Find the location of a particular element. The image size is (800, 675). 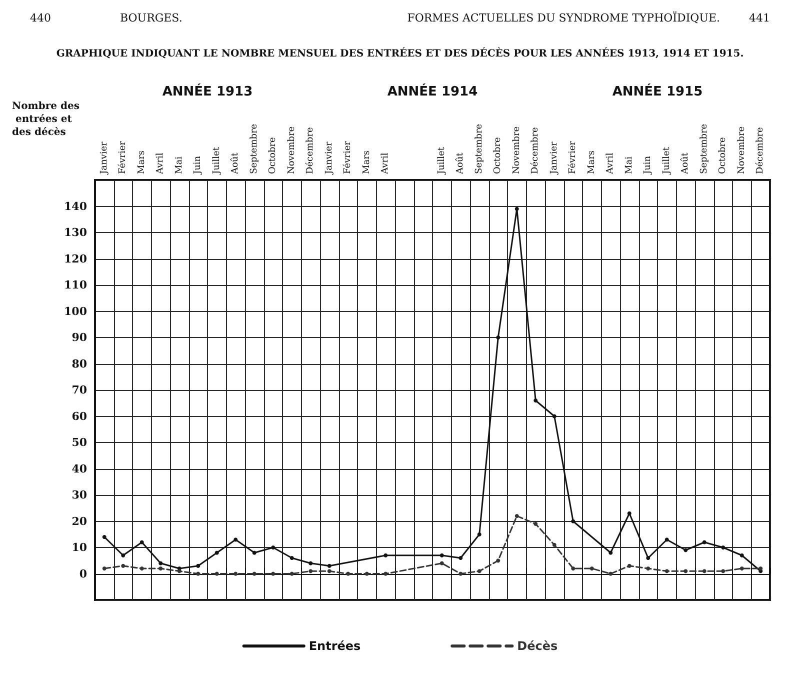

x-tick-label: Février is located at coordinates (348, 157).